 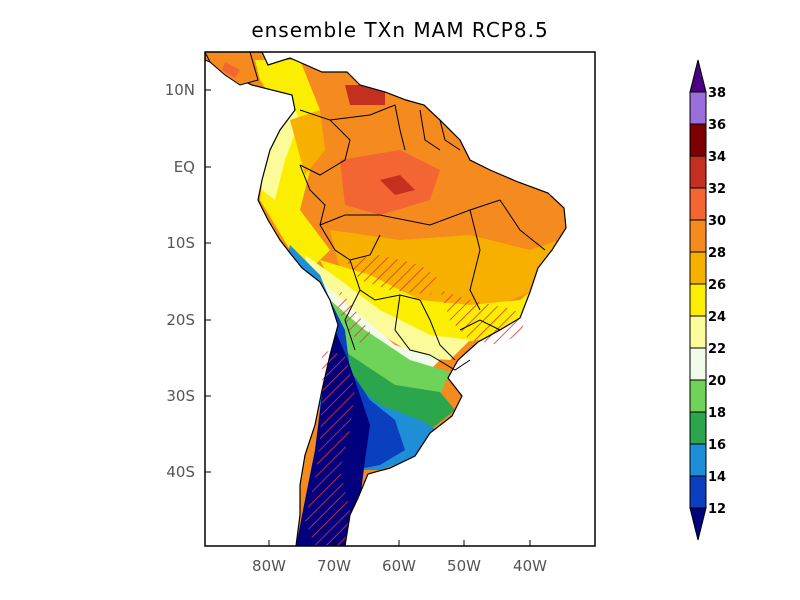 What do you see at coordinates (400, 30) in the screenshot?
I see `map-title: ensemble TXn MAM RCP8.5` at bounding box center [400, 30].